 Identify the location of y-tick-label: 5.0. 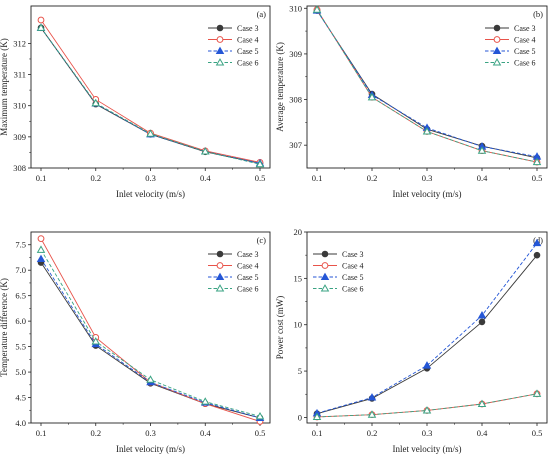
(20, 372).